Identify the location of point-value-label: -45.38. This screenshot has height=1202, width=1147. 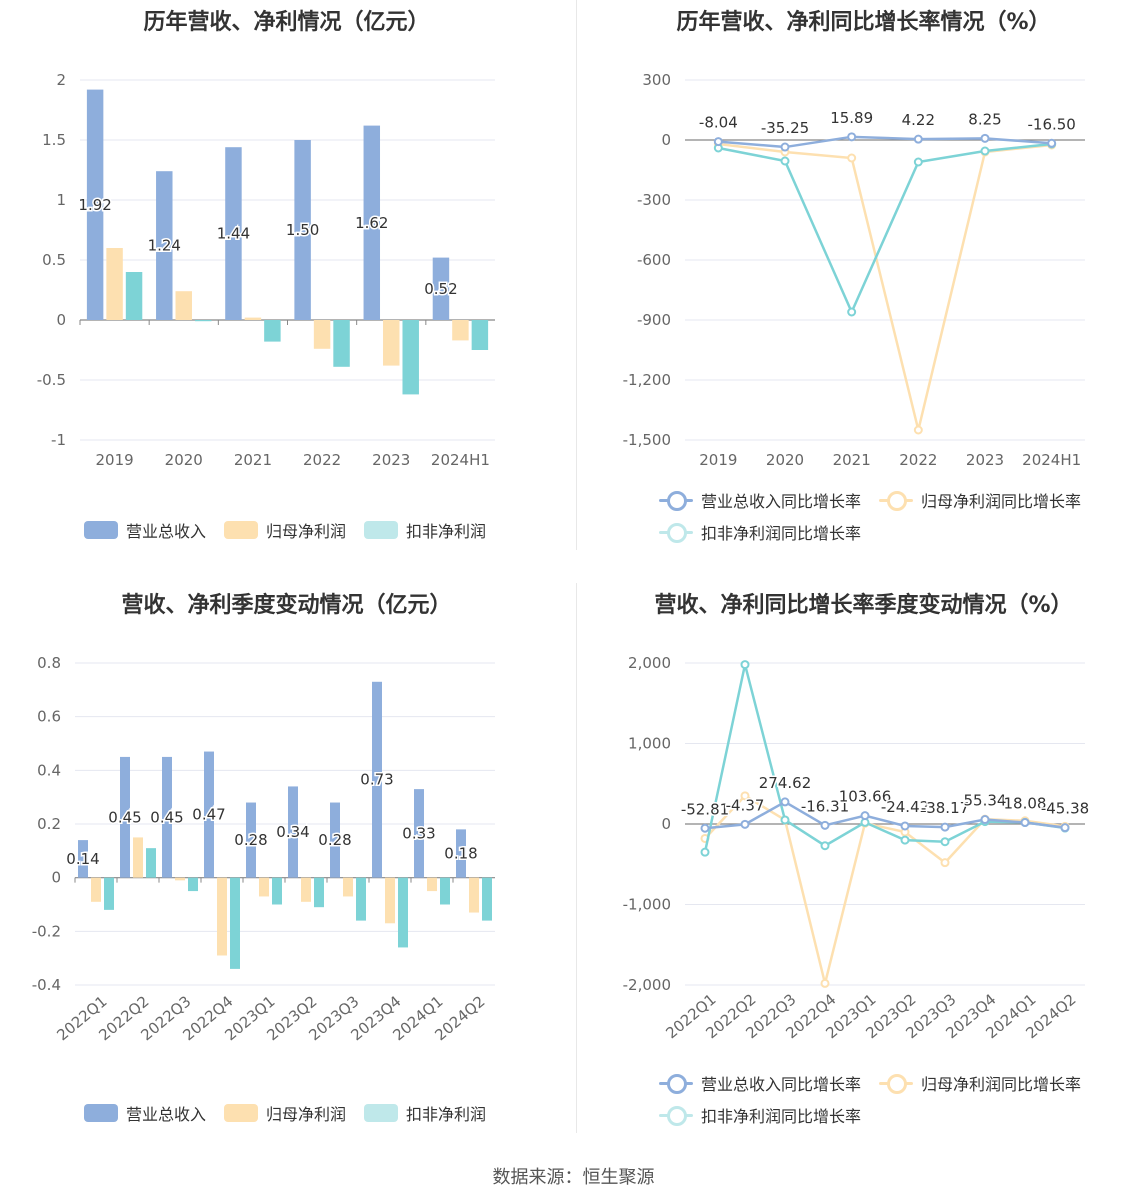
(1065, 809).